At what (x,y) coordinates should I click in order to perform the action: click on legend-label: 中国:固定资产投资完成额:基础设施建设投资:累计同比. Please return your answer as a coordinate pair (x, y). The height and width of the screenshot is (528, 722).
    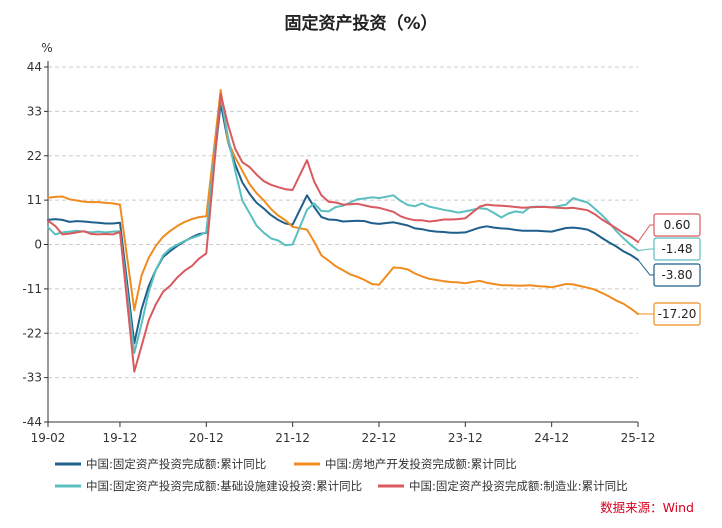
    Looking at the image, I should click on (224, 486).